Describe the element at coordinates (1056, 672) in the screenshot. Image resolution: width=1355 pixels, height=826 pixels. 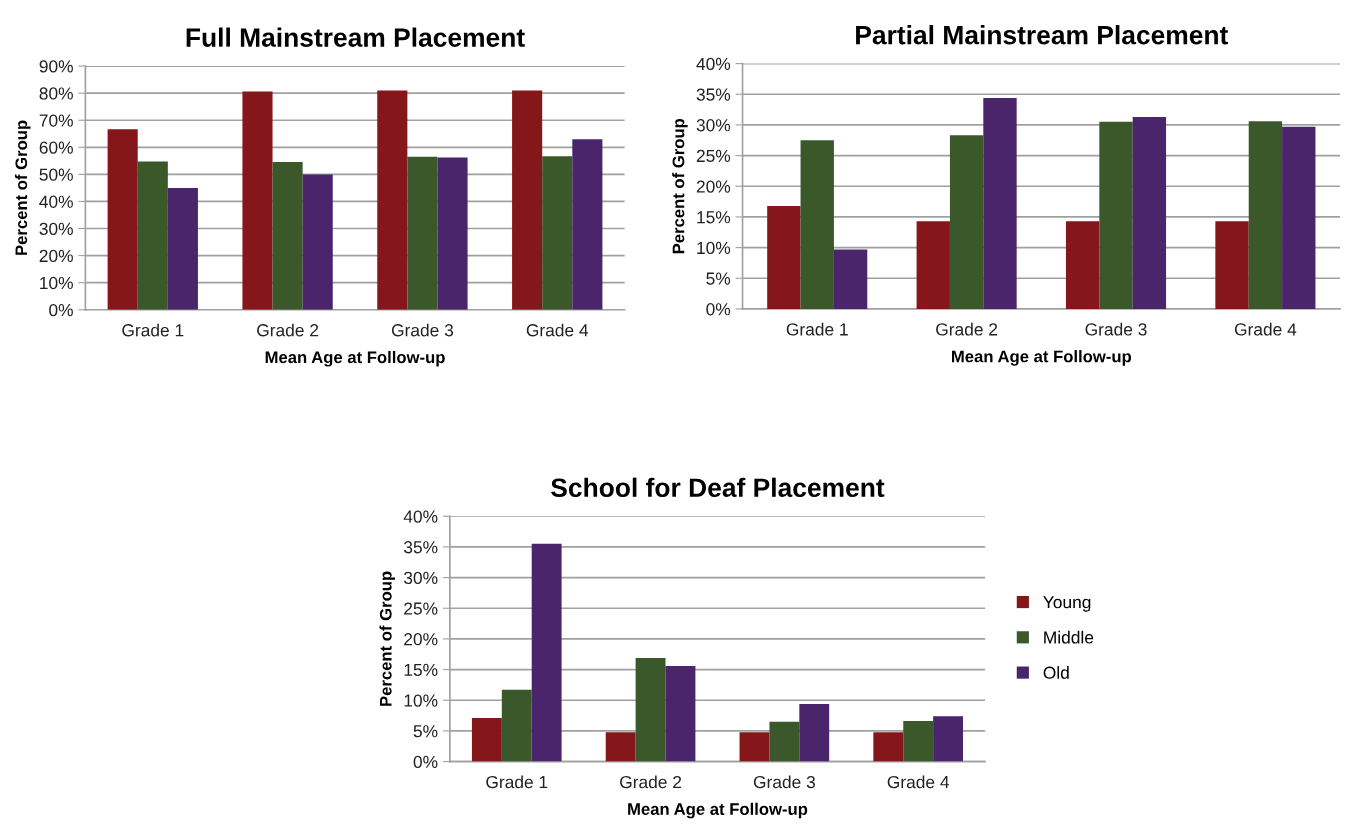
I see `legend-label: Old` at that location.